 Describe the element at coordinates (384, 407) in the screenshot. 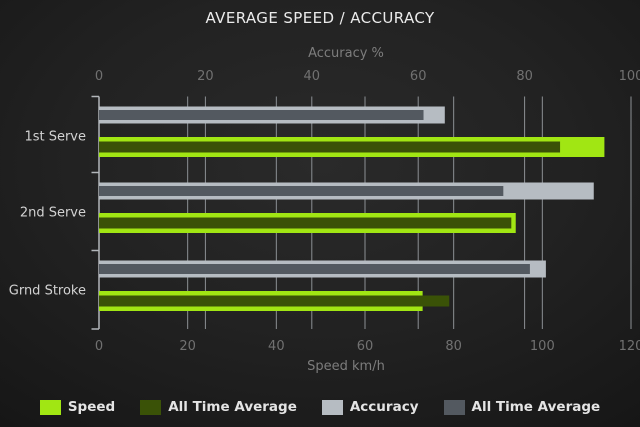

I see `legend-label: Accuracy` at that location.